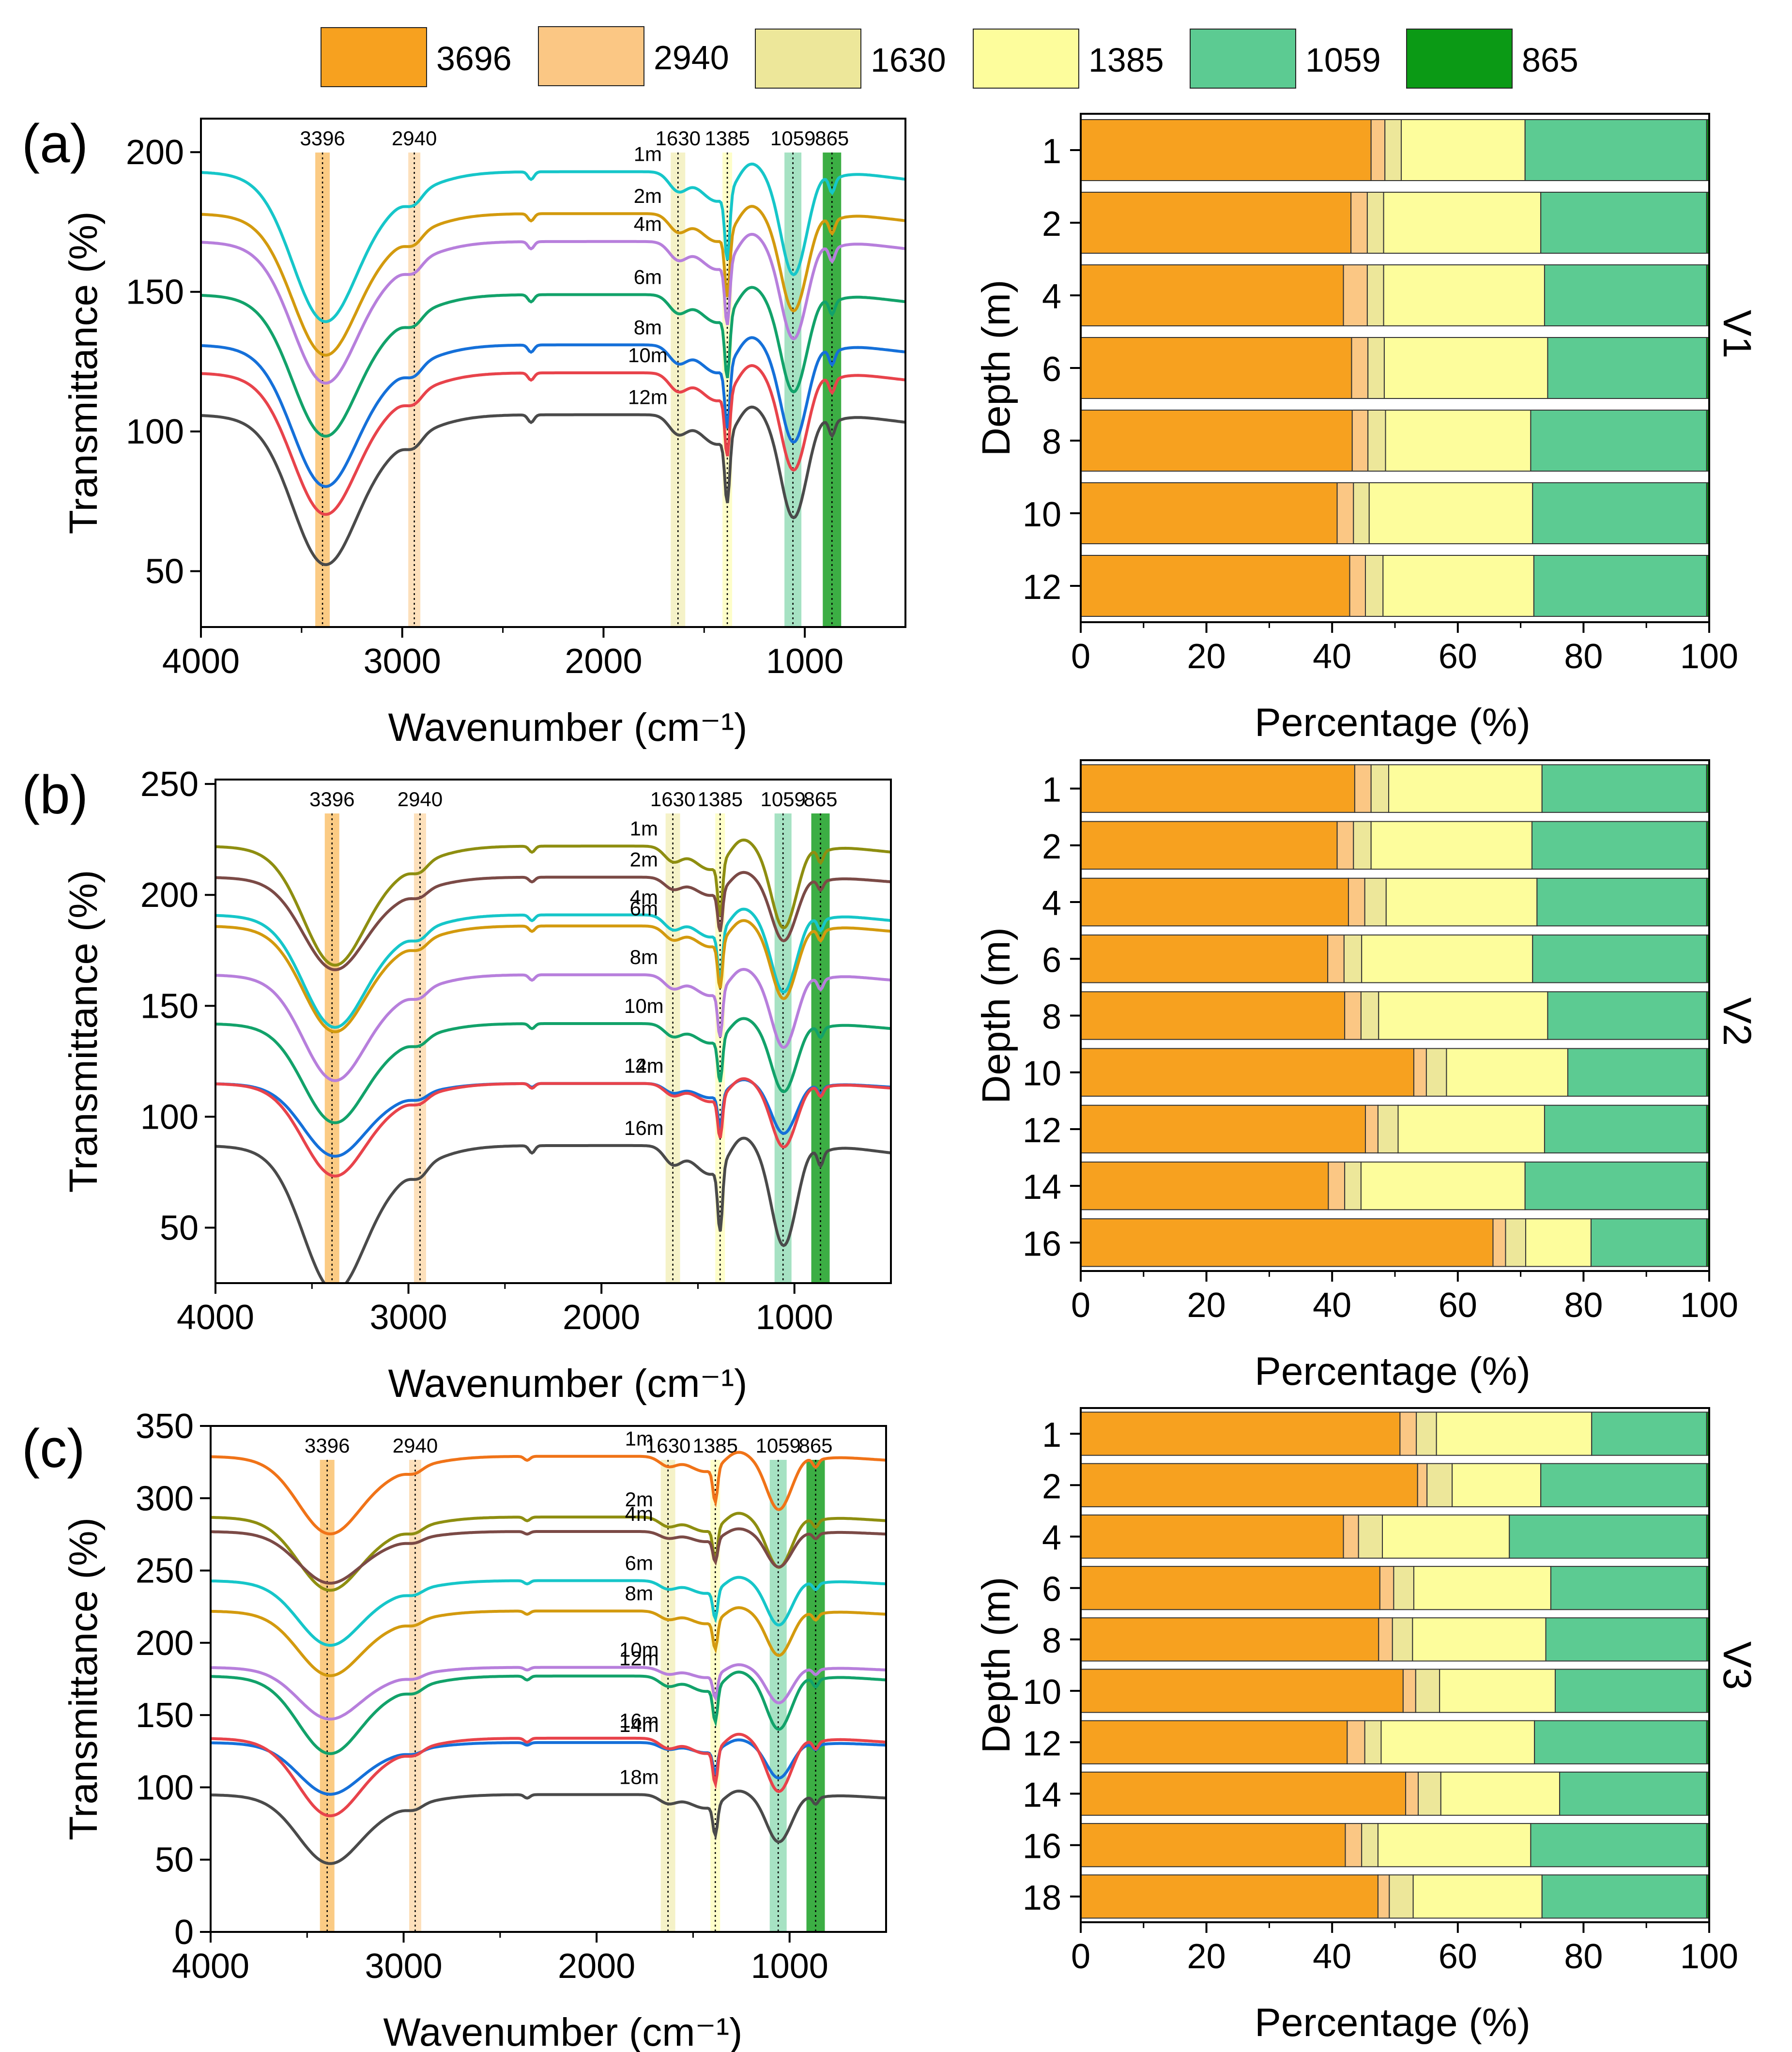 The width and height of the screenshot is (1792, 2052). I want to click on y-tick-label: 6, so click(1051, 370).